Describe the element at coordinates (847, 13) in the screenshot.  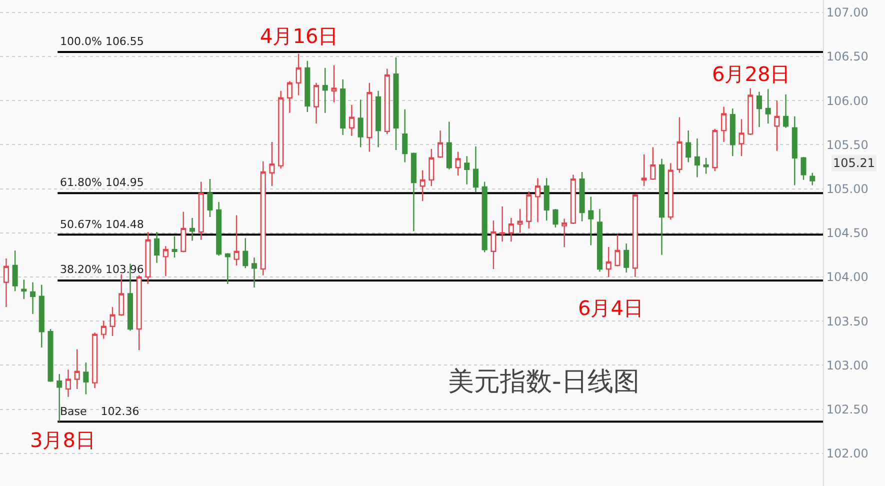
I see `y-tick-label: 107.00` at that location.